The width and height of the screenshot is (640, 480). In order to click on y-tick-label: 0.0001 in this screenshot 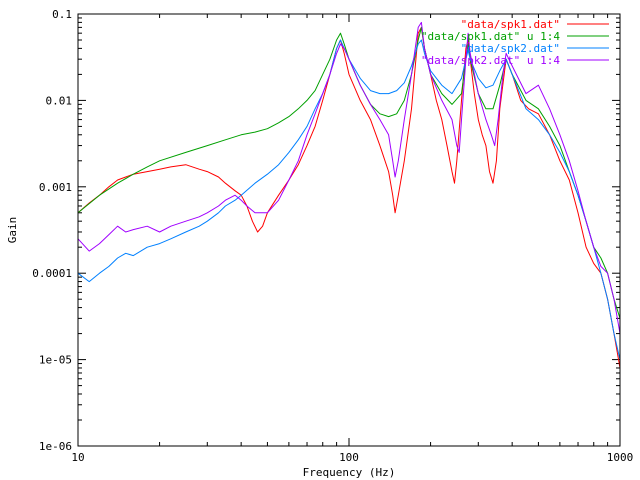, I will do `click(52, 273)`.